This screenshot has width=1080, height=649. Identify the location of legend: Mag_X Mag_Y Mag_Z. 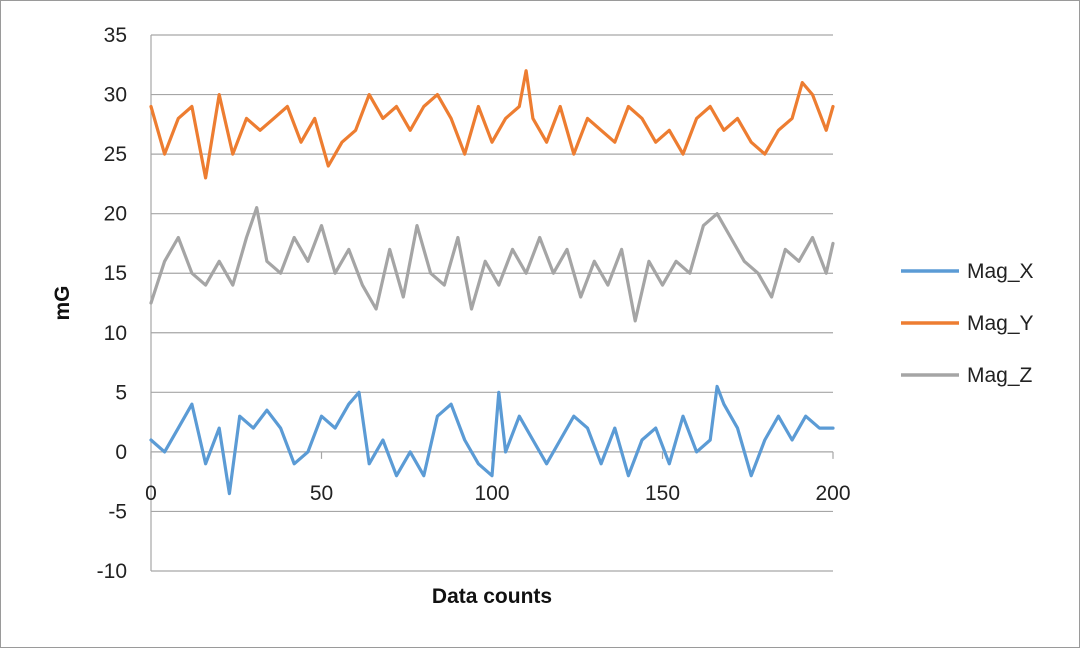
(967, 323).